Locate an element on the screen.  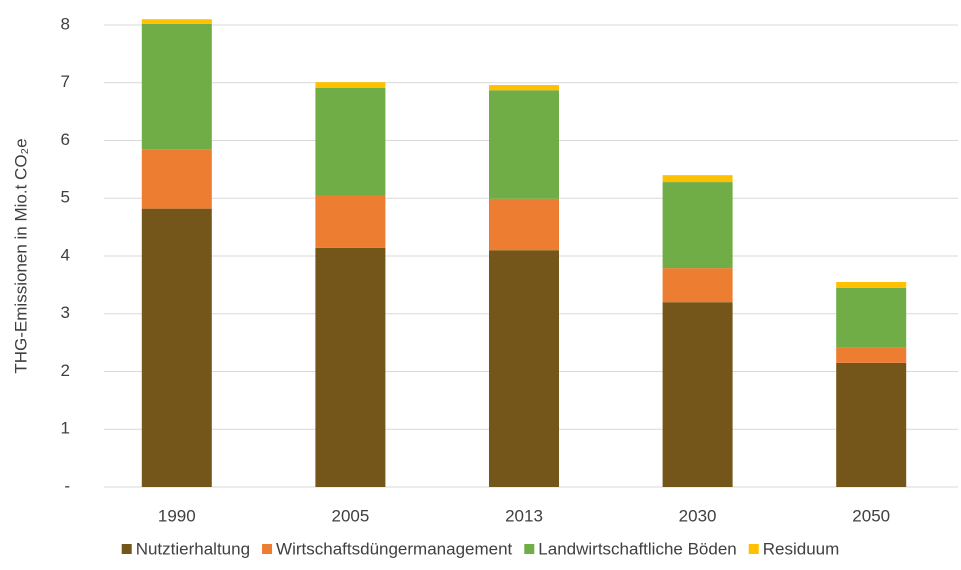
legend-label: Residuum is located at coordinates (801, 548).